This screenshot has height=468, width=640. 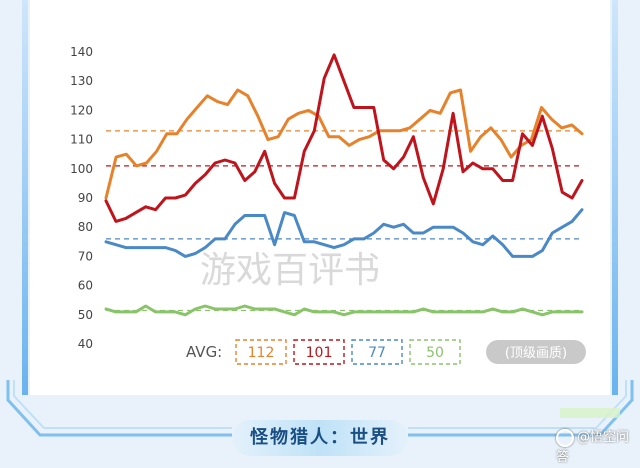 What do you see at coordinates (85, 227) in the screenshot?
I see `y-tick-label: 80` at bounding box center [85, 227].